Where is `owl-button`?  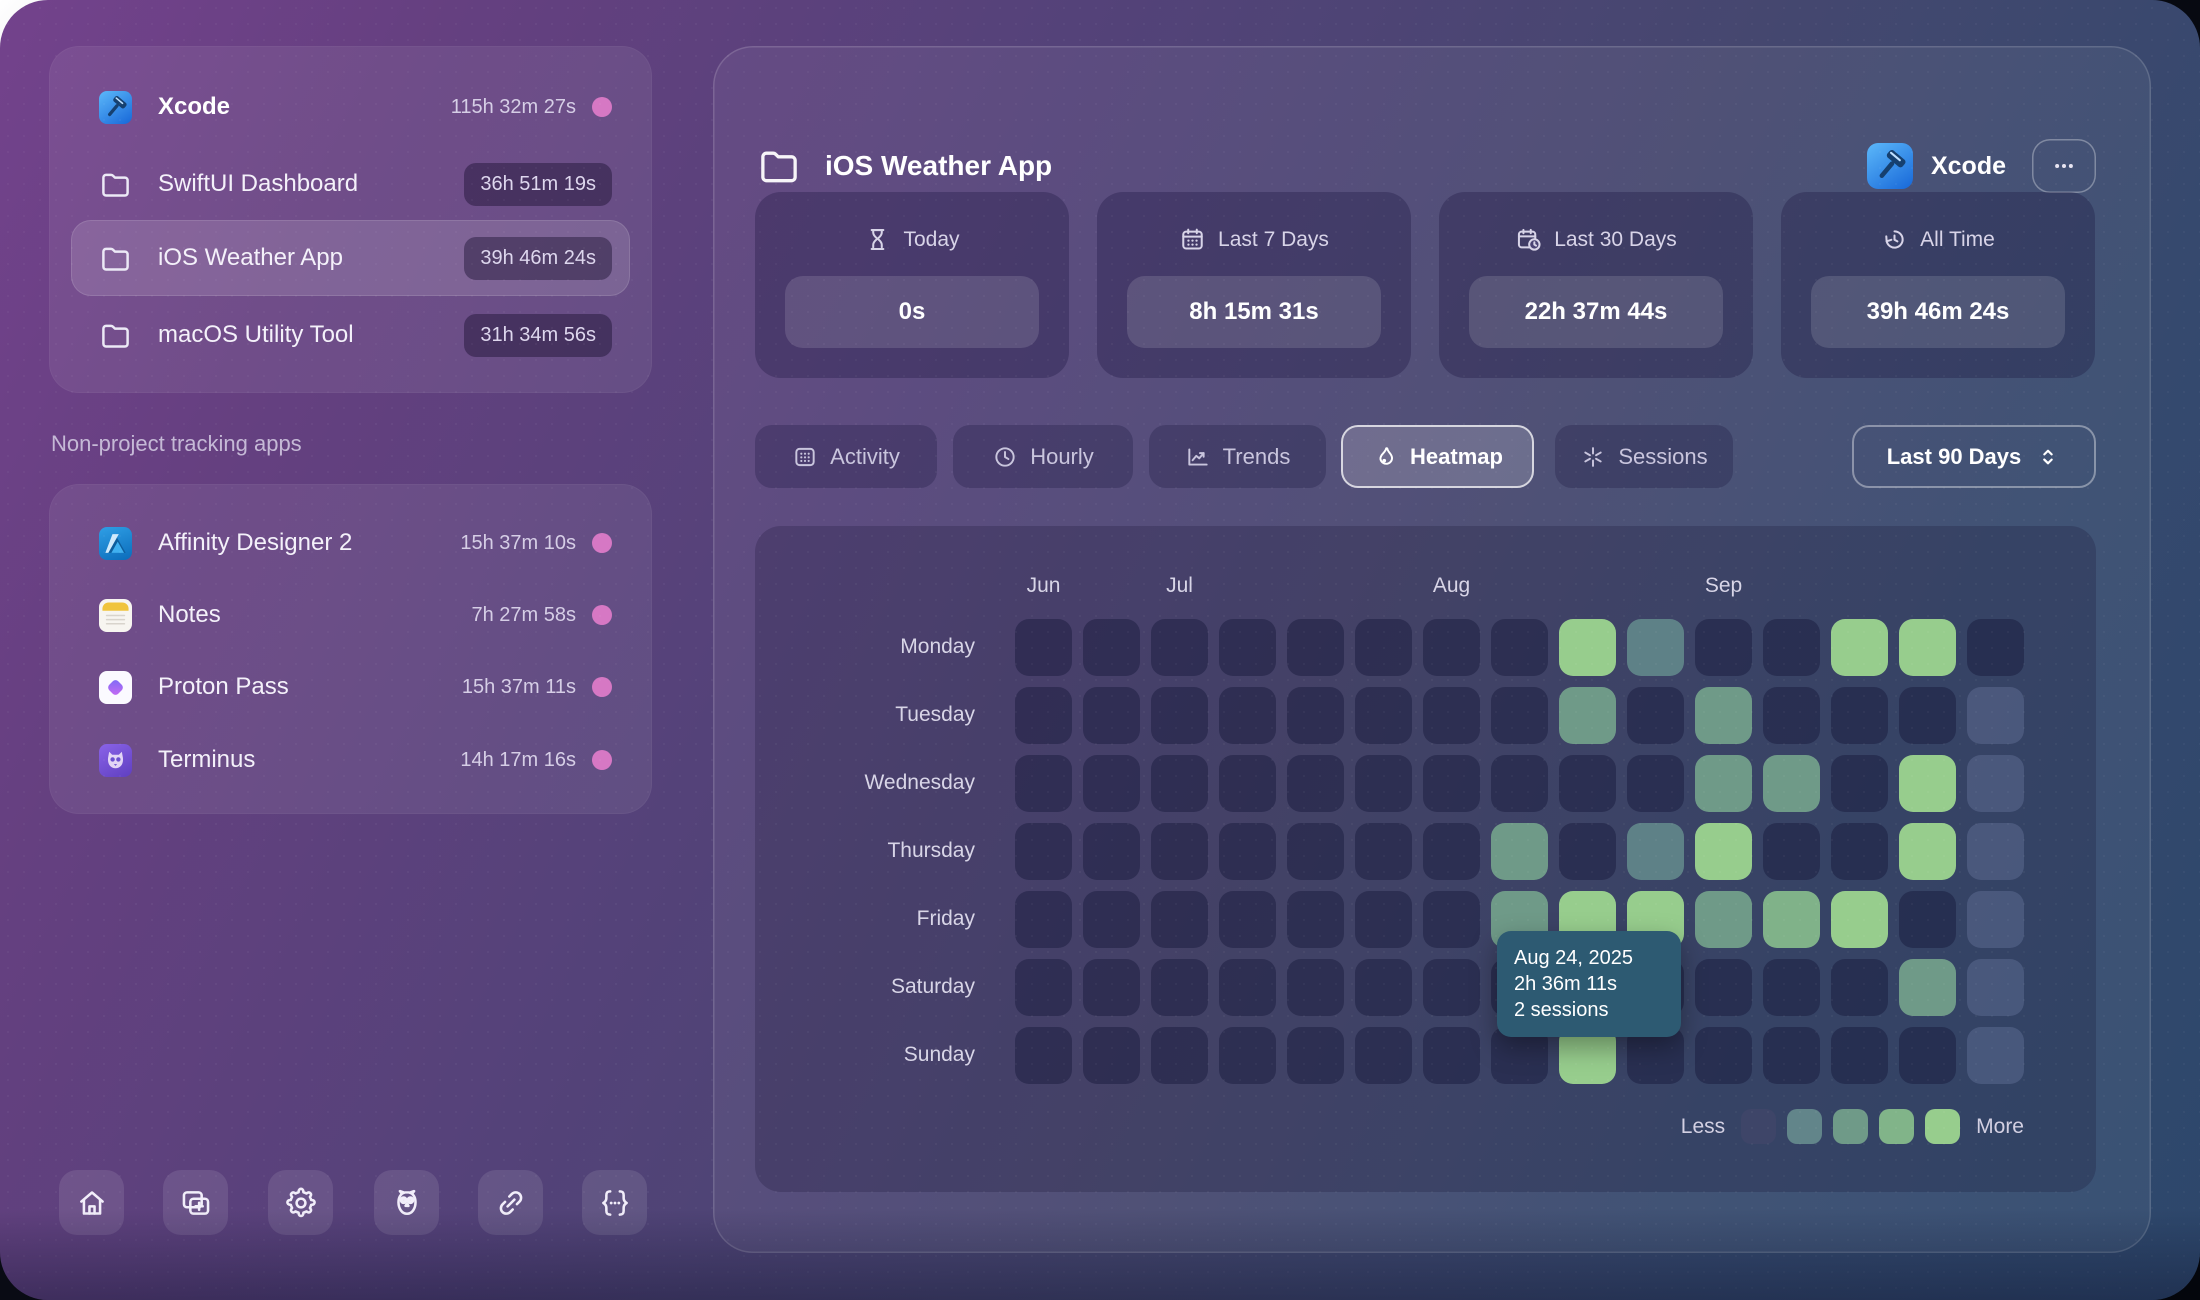
owl-button is located at coordinates (406, 1202).